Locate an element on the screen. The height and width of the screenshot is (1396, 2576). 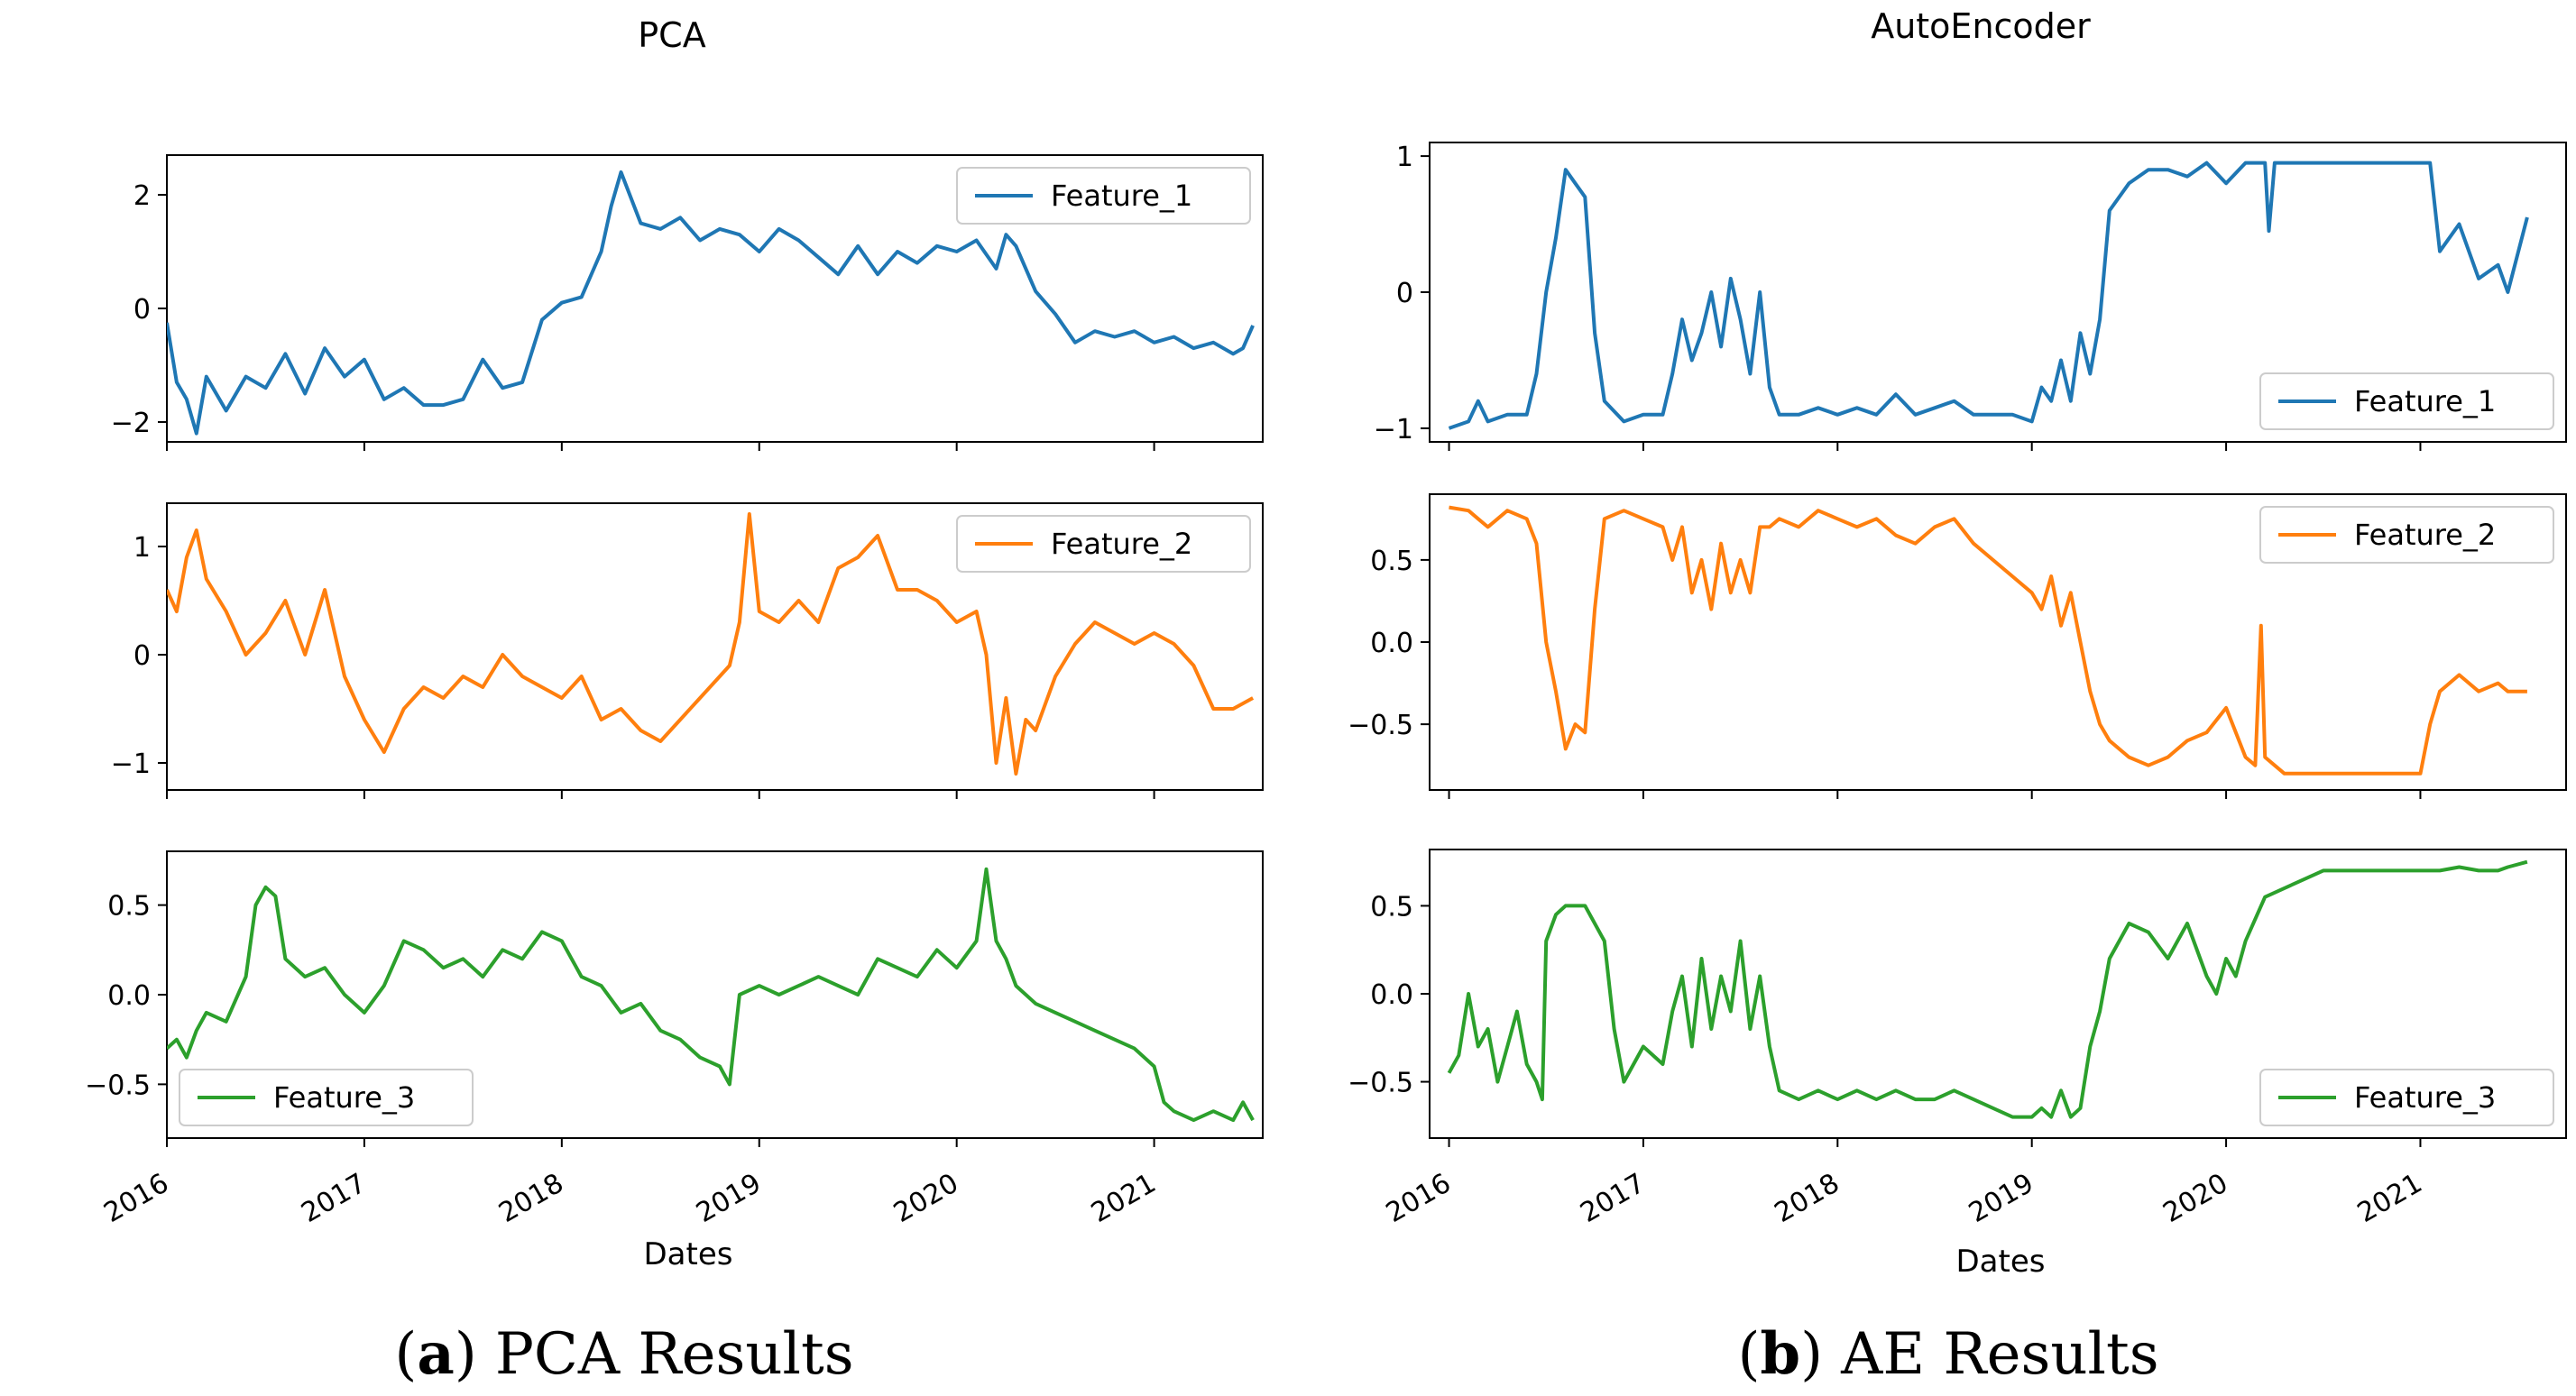
y-tick-label: −2 is located at coordinates (131, 423).